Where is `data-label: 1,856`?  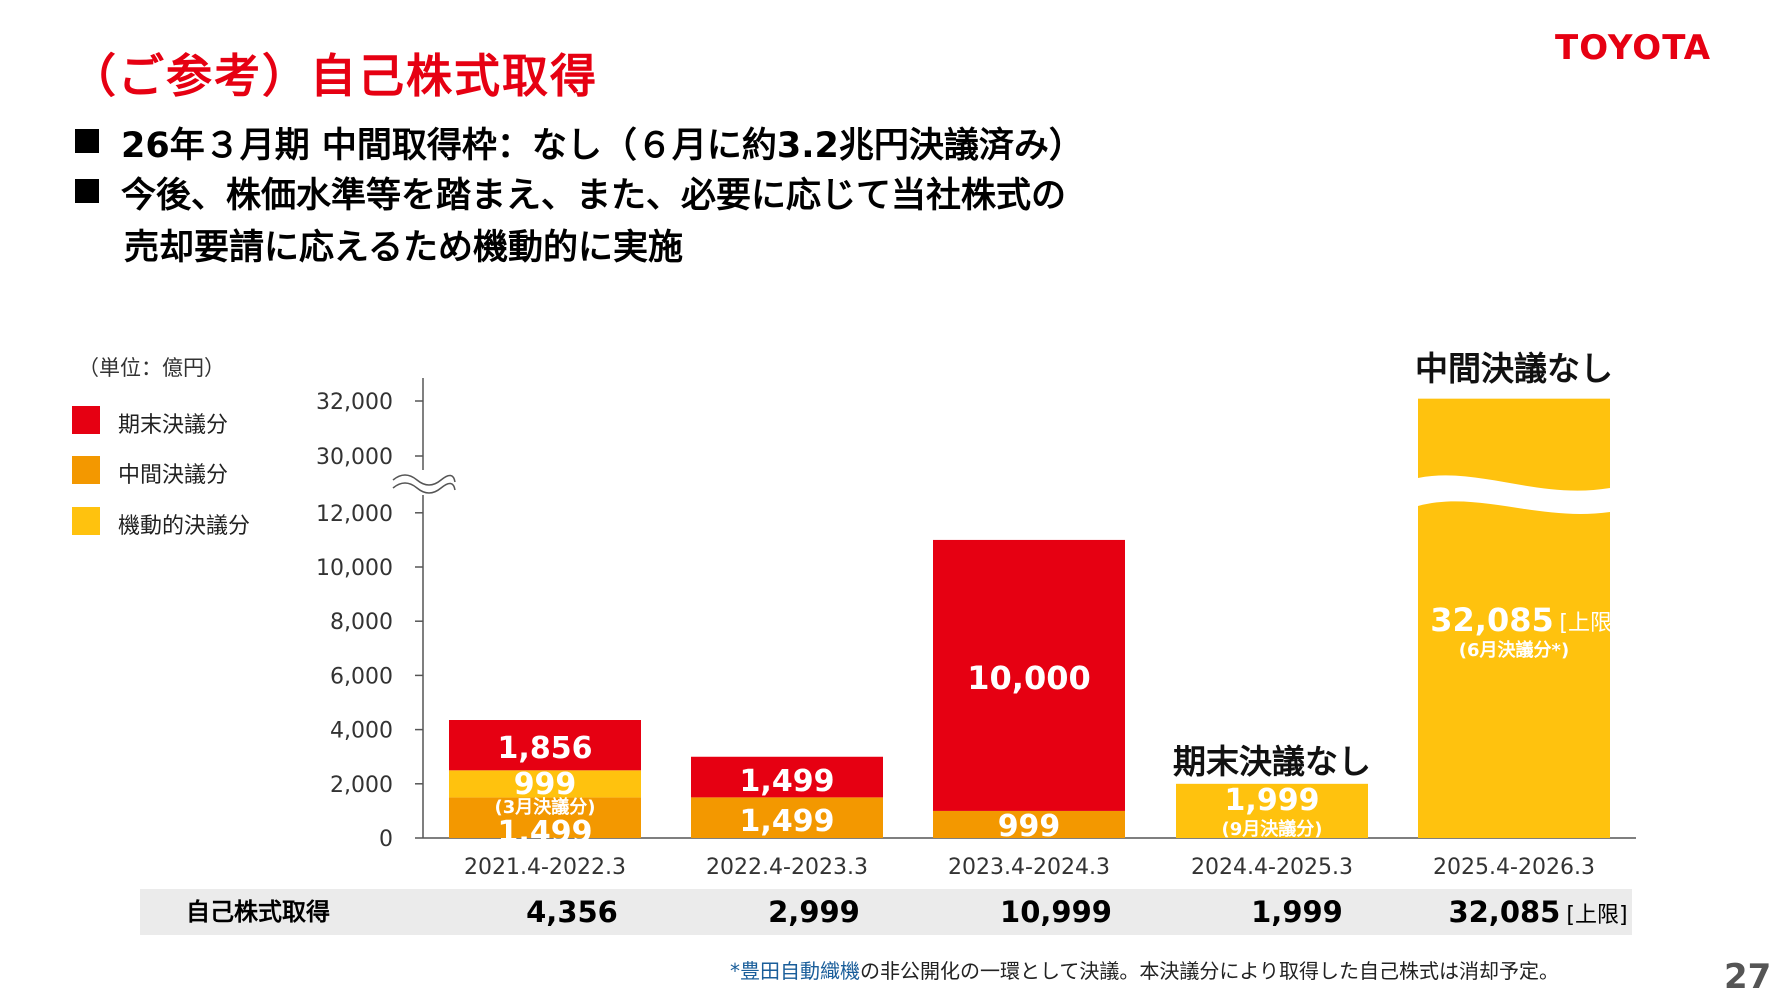 data-label: 1,856 is located at coordinates (545, 748).